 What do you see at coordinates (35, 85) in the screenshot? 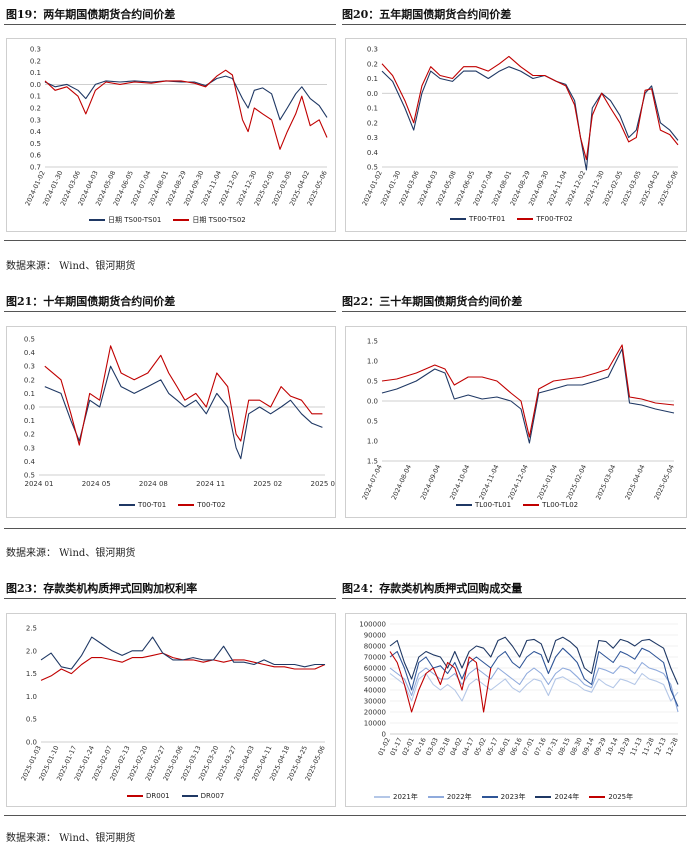
I see `fig19-ytick-label: 0.0` at bounding box center [35, 85].